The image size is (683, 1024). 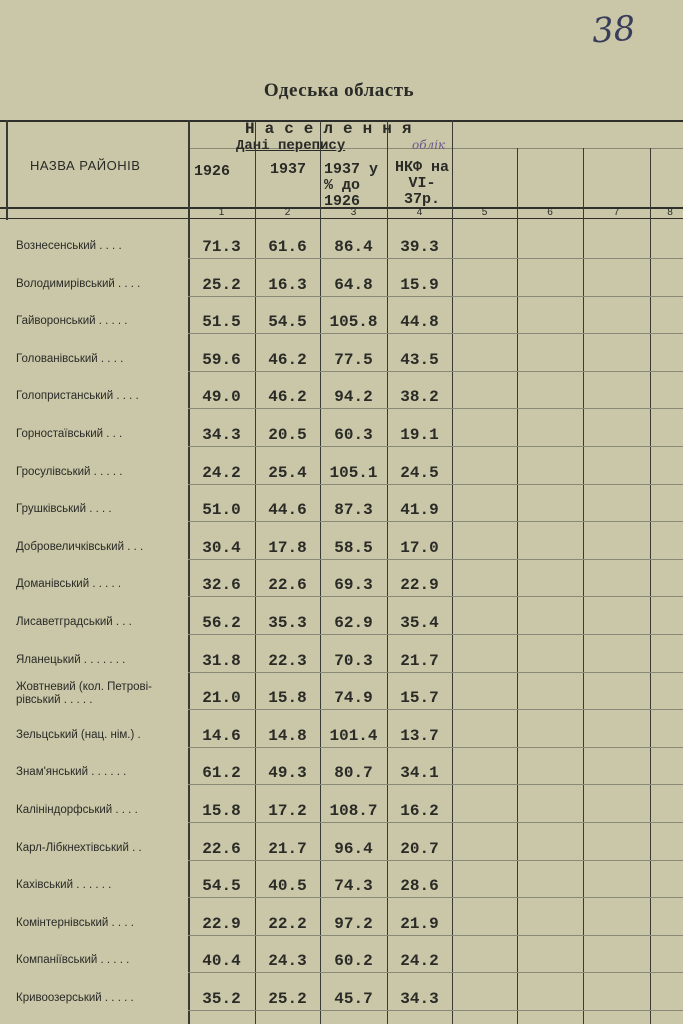 What do you see at coordinates (353, 961) in the screenshot?
I see `value-cell: 60.2` at bounding box center [353, 961].